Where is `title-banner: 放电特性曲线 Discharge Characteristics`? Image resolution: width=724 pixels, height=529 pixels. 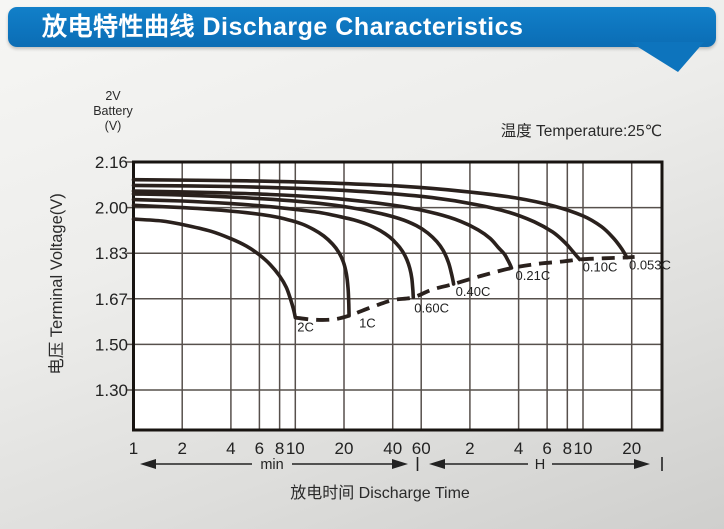
title-banner: 放电特性曲线 Discharge Characteristics is located at coordinates (362, 27).